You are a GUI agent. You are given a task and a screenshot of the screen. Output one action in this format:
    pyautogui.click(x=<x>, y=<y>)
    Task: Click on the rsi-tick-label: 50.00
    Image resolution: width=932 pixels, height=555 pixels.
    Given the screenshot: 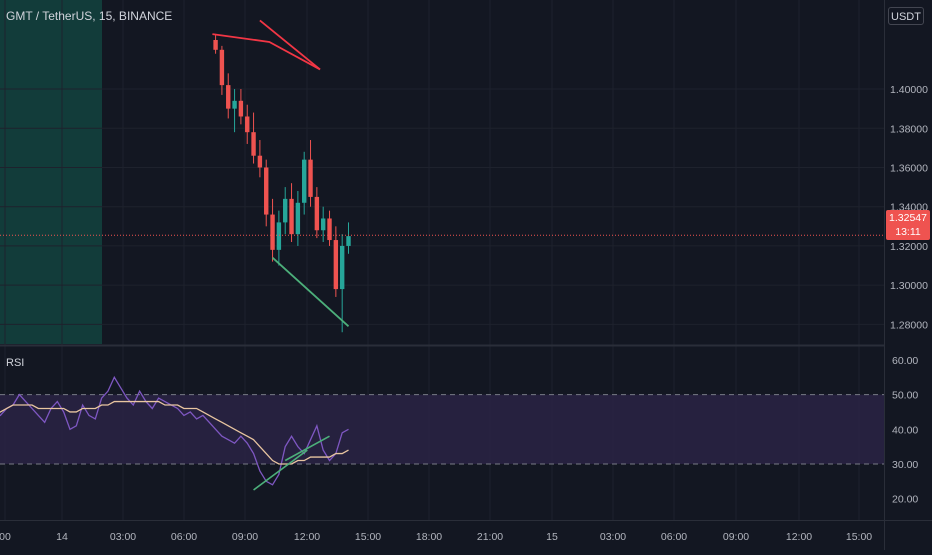 What is the action you would take?
    pyautogui.click(x=905, y=396)
    